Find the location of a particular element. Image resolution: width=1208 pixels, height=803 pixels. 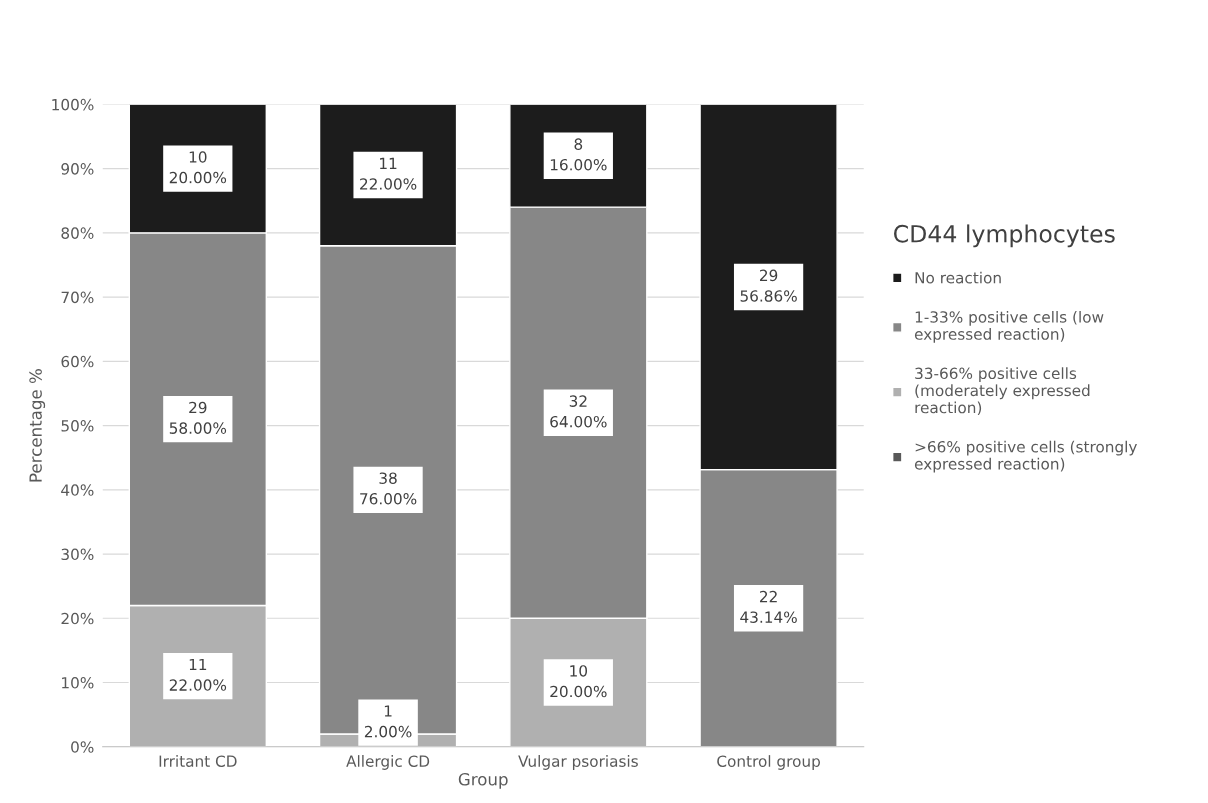

y-tick-label: 50% is located at coordinates (77, 426).